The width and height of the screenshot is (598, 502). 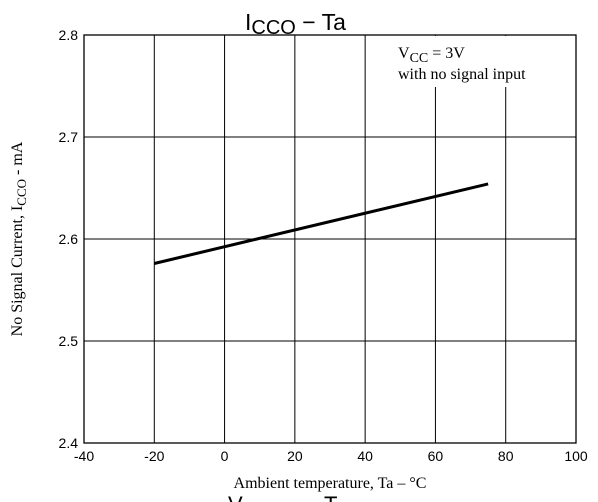 I want to click on clipped-footer-v: V, so click(x=235, y=497).